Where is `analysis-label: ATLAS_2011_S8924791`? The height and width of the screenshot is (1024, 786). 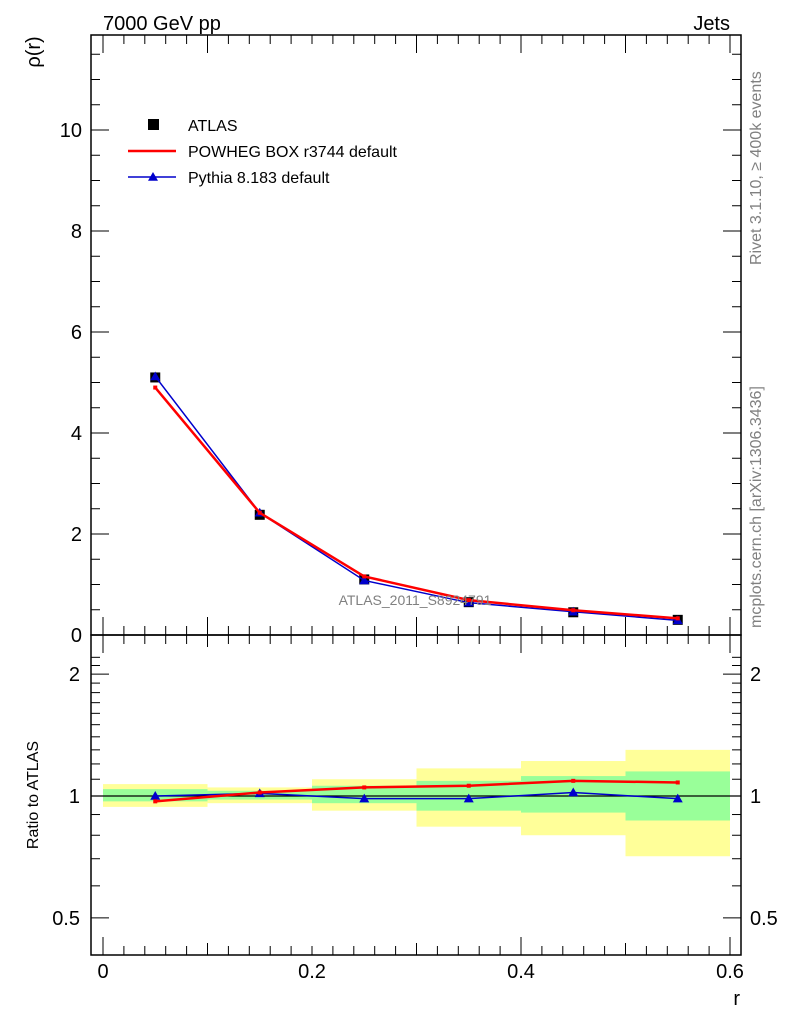 analysis-label: ATLAS_2011_S8924791 is located at coordinates (415, 600).